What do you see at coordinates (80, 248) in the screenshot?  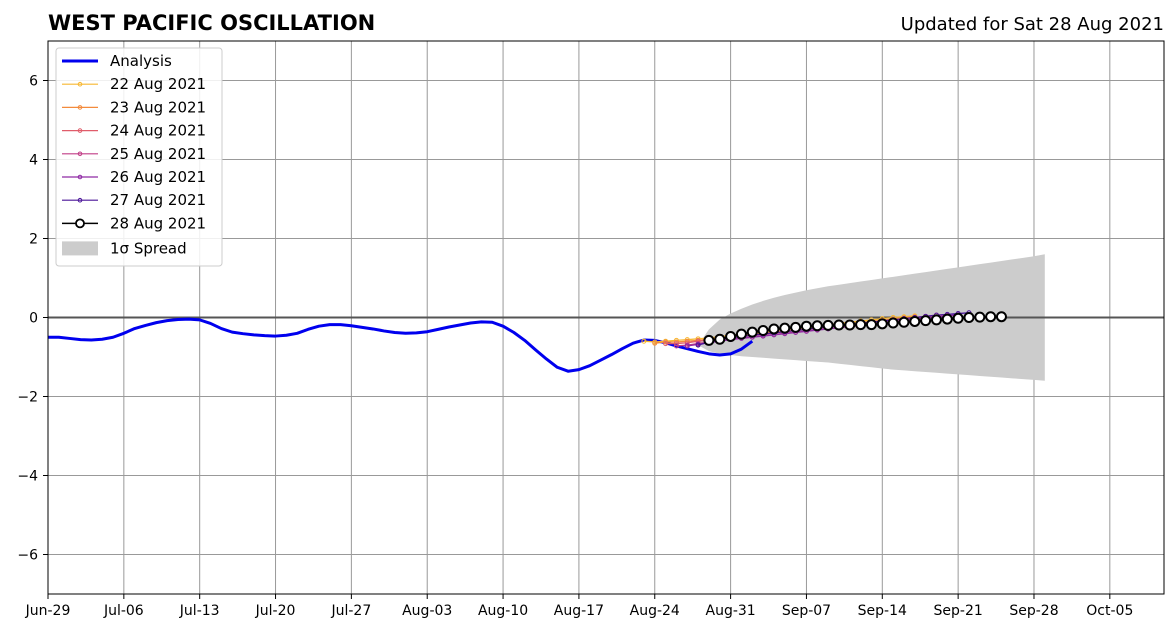 I see `legend-swatch-spread` at bounding box center [80, 248].